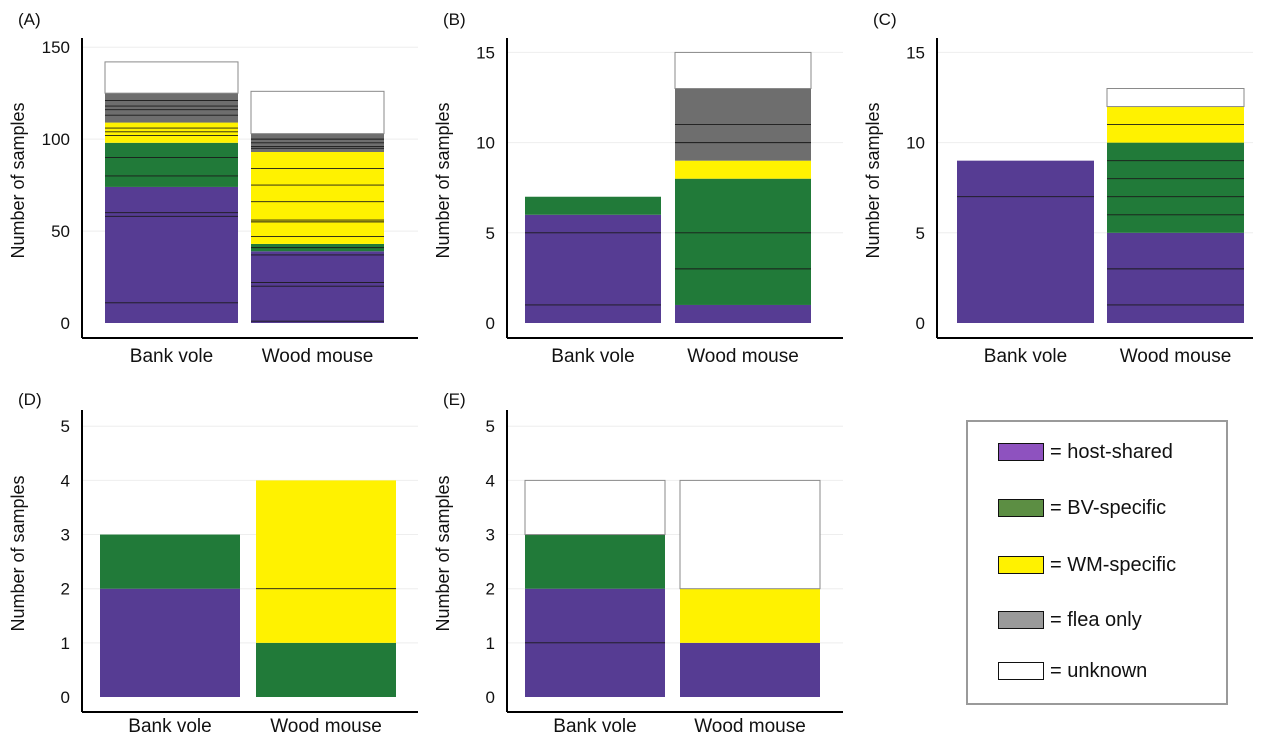 Image resolution: width=1264 pixels, height=741 pixels. I want to click on legend-item-flea-only: = flea only, so click(1070, 620).